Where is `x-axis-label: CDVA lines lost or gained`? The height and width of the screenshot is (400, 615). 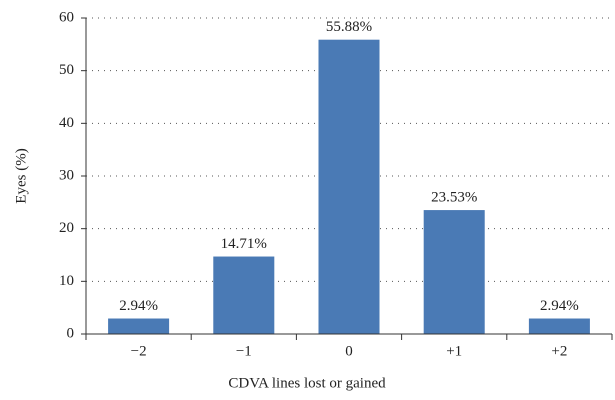 x-axis-label: CDVA lines lost or gained is located at coordinates (307, 383).